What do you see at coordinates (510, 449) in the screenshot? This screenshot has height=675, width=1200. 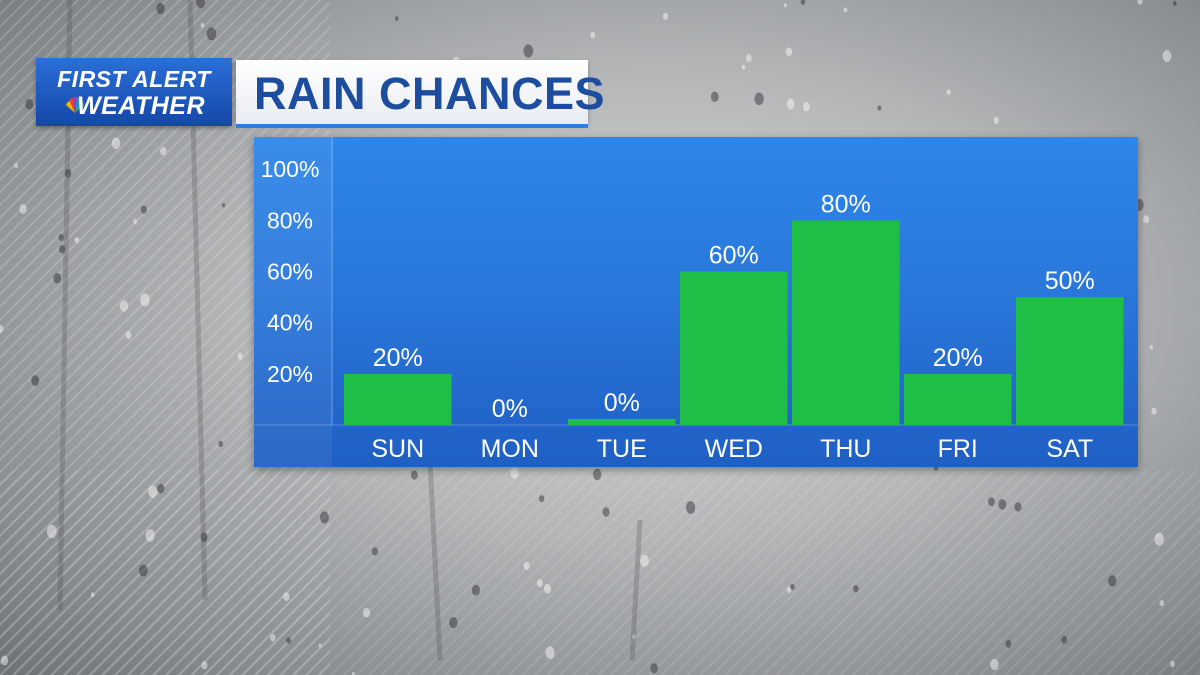 I see `x-tick-label: MON` at bounding box center [510, 449].